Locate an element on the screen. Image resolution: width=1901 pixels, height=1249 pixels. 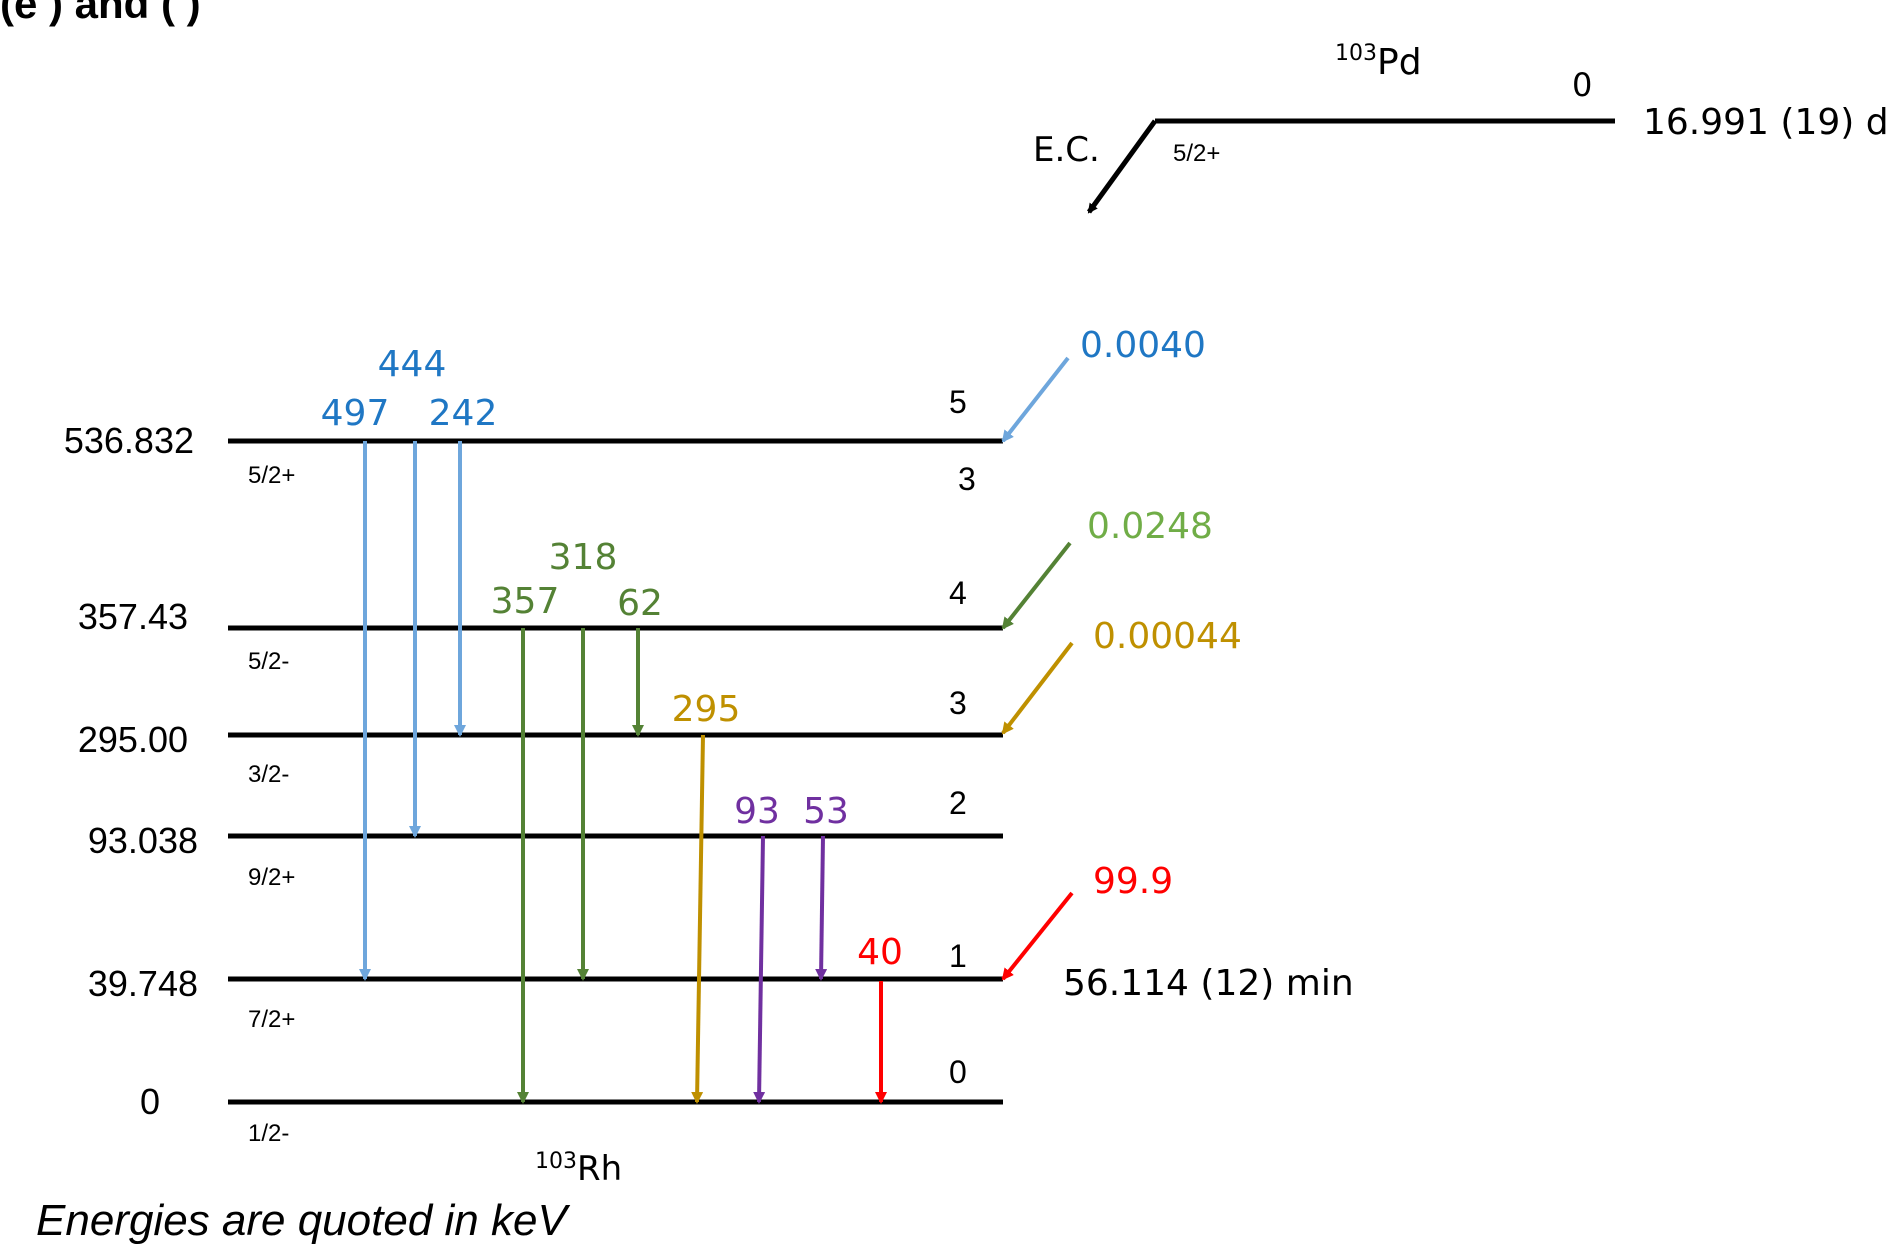
parent-half-life: 16.991 (19) d is located at coordinates (1766, 122).